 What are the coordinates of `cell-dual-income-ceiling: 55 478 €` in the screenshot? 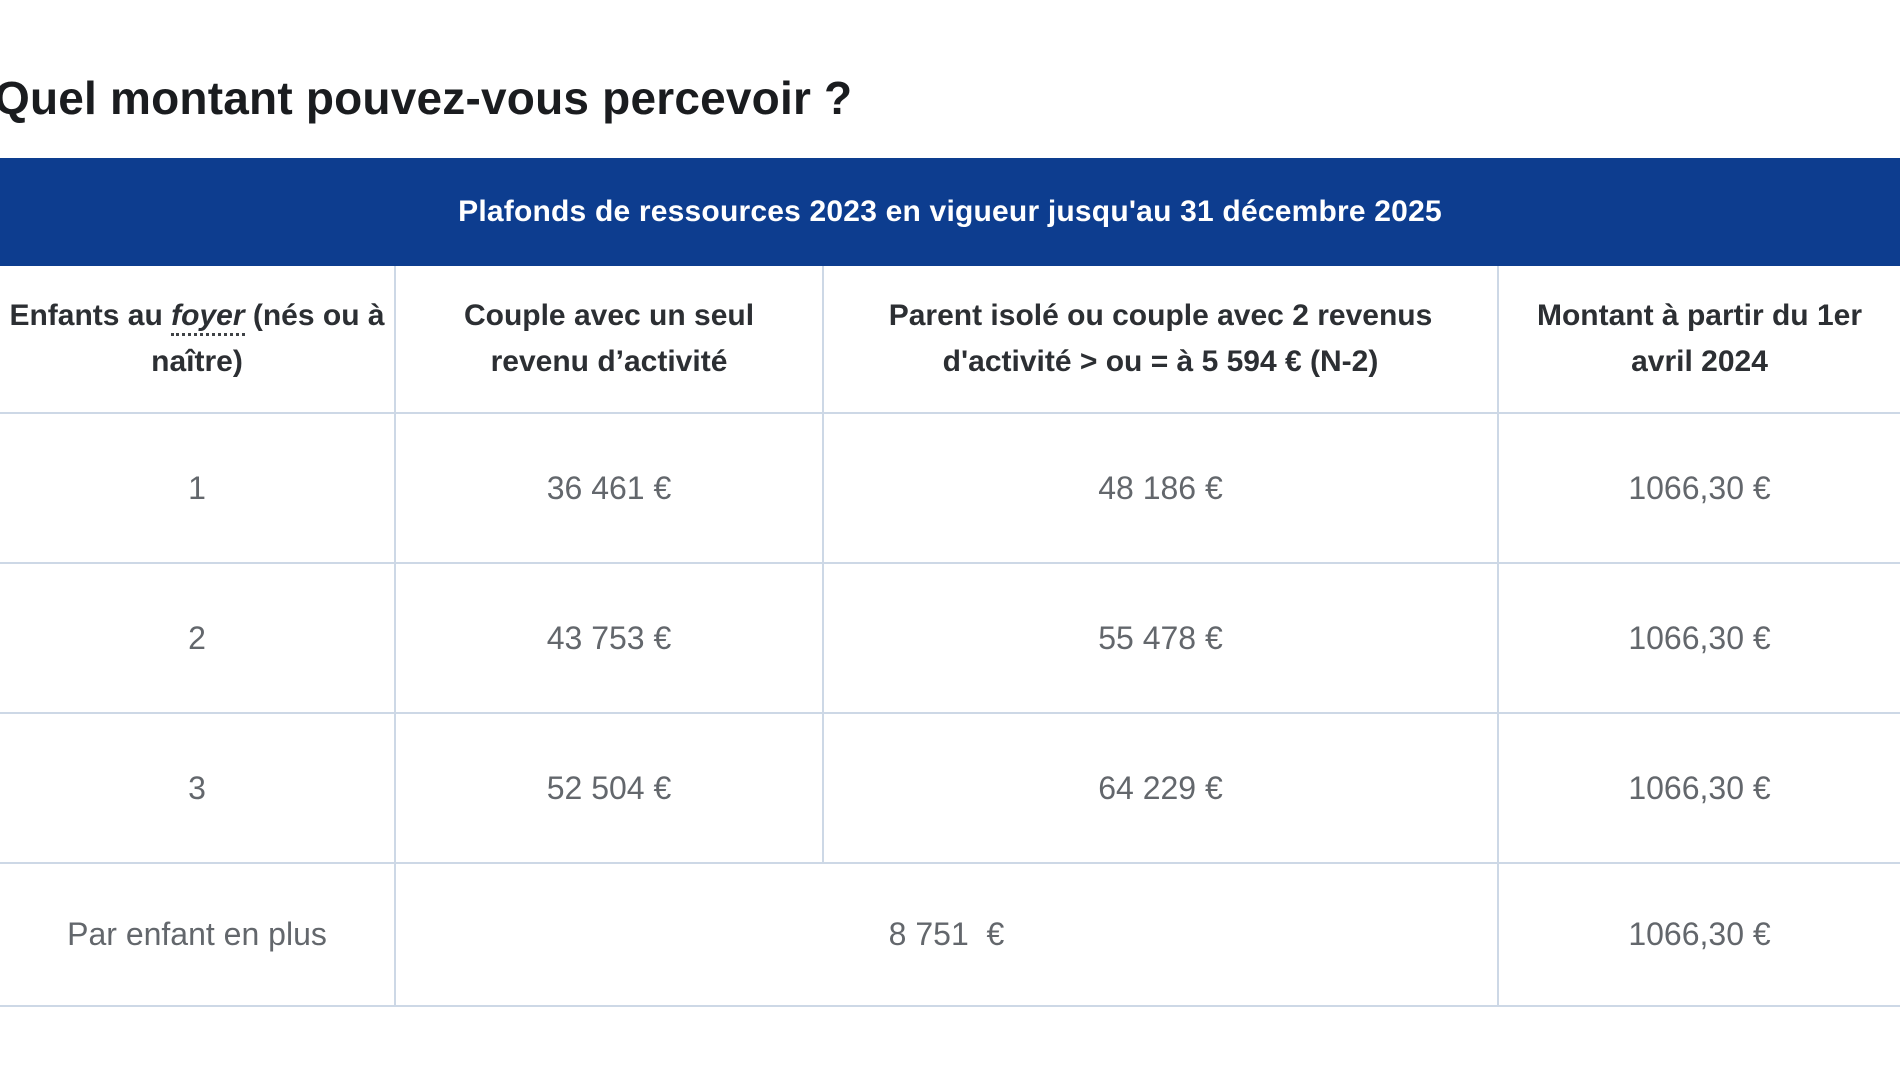 It's located at (1161, 638).